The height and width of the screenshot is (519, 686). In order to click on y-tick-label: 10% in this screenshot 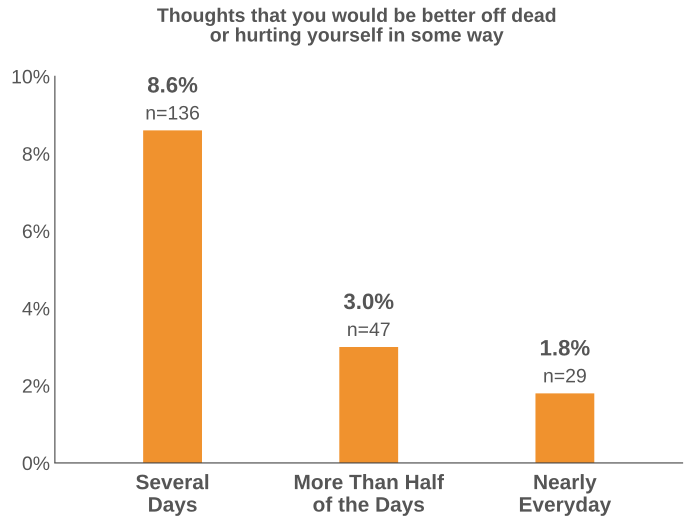, I will do `click(31, 77)`.